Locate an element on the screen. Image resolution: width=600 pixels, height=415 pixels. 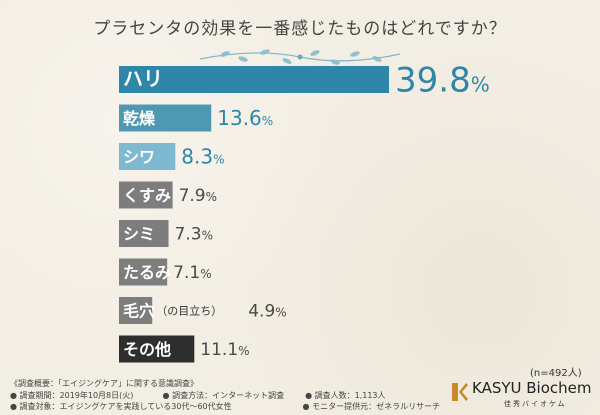
bar-category-label: たるみ is located at coordinates (147, 272).